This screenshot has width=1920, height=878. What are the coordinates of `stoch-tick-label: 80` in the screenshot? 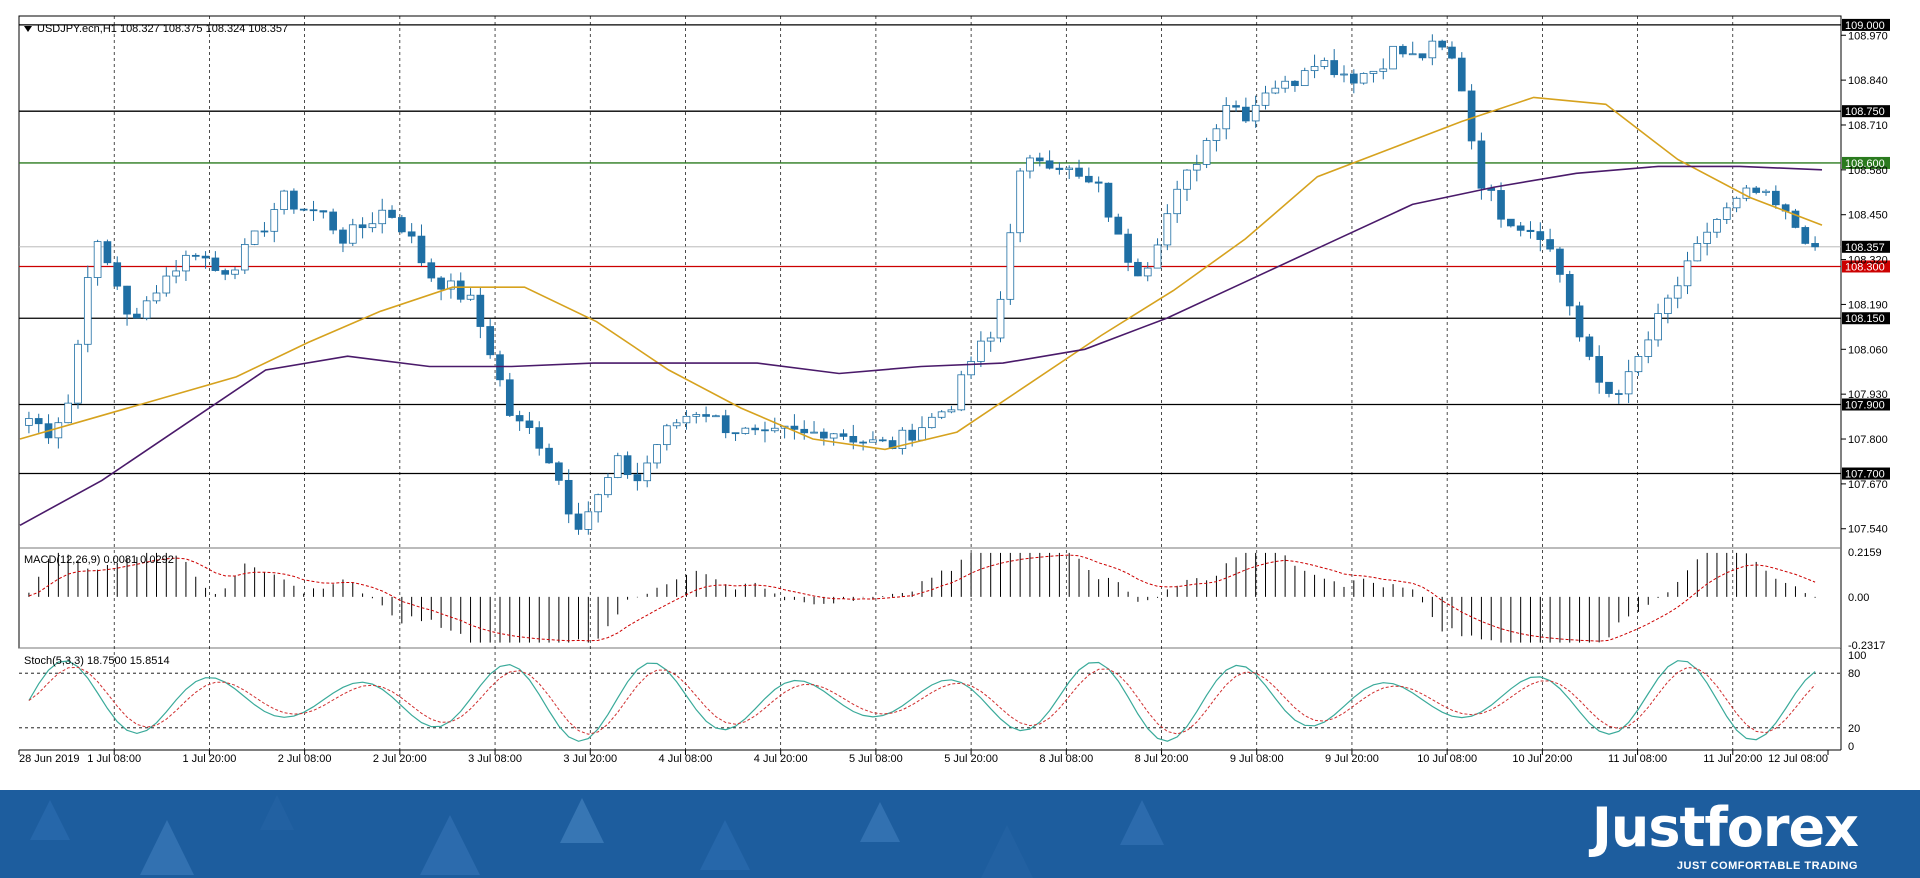 It's located at (1854, 674).